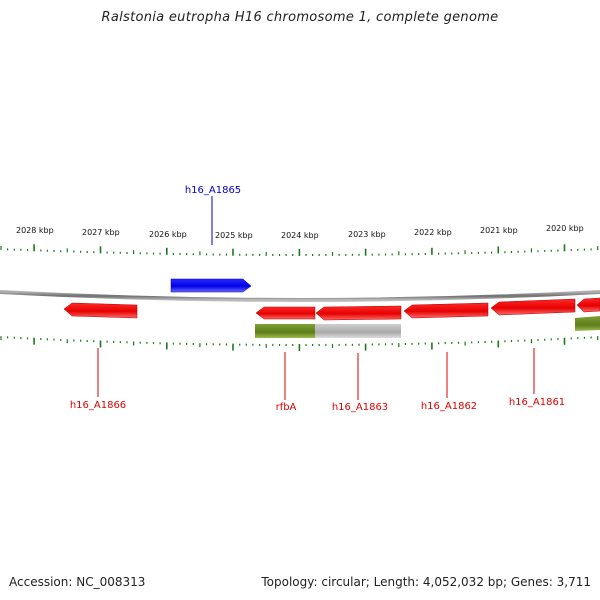 The height and width of the screenshot is (600, 600). I want to click on scale-label-2020: 2020 kbp, so click(565, 228).